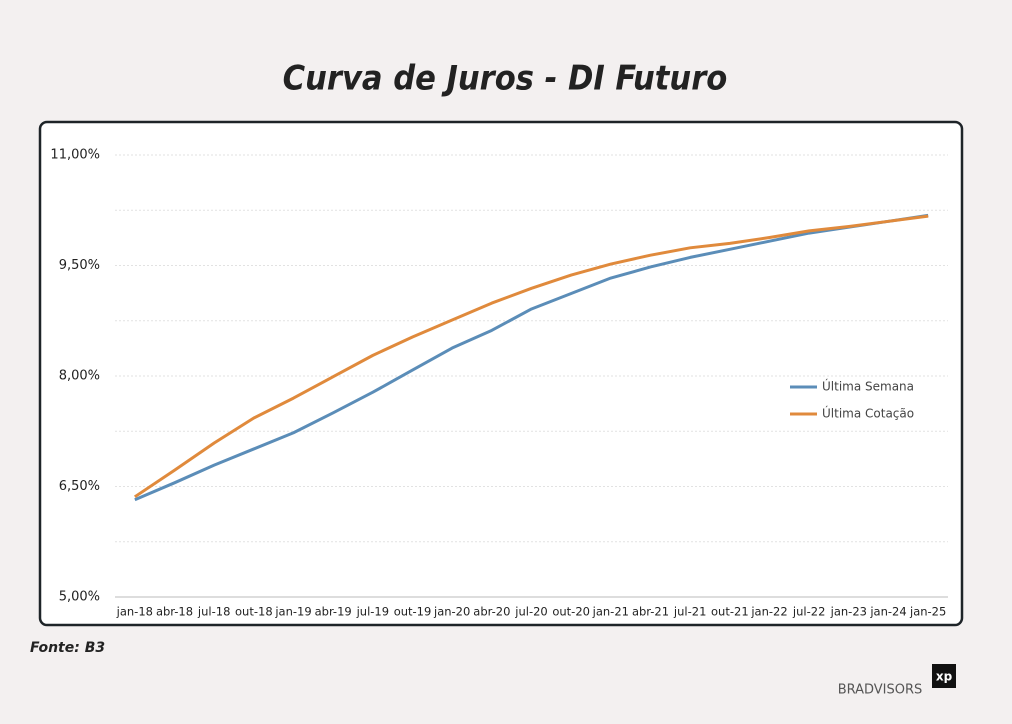  What do you see at coordinates (768, 612) in the screenshot?
I see `x-tick-label: jan-22` at bounding box center [768, 612].